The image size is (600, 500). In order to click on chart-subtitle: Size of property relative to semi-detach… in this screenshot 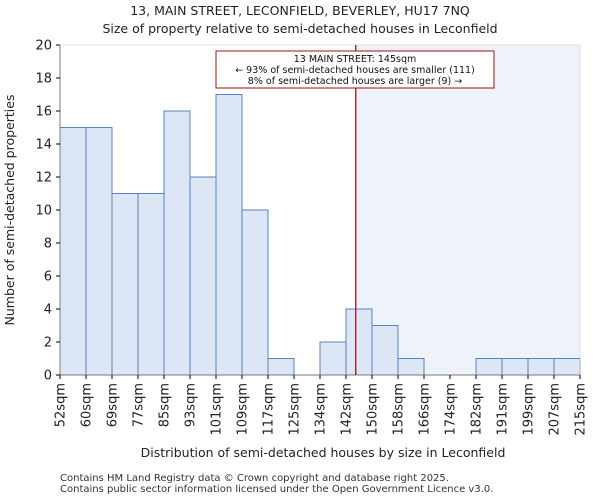, I will do `click(300, 28)`.